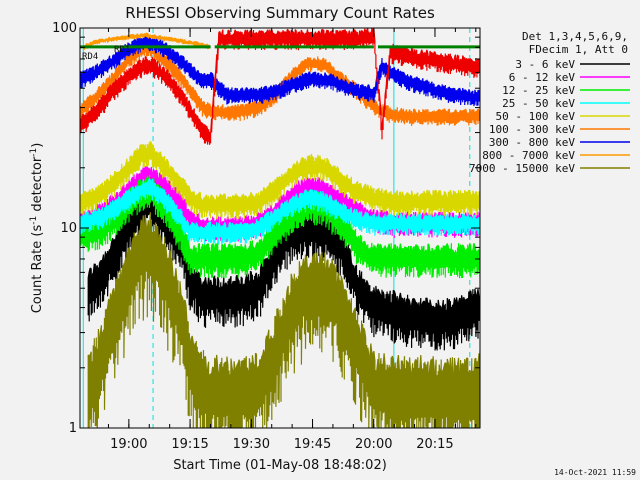  Describe the element at coordinates (64, 28) in the screenshot. I see `y-tick-label: 100` at that location.